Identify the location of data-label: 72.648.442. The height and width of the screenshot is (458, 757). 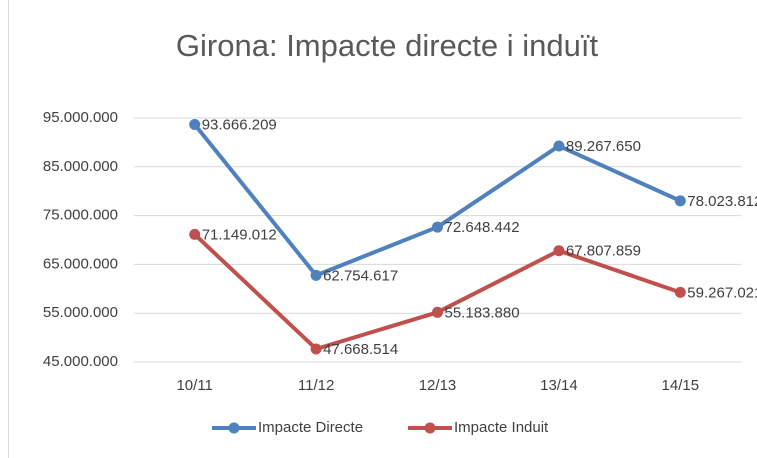
(482, 227).